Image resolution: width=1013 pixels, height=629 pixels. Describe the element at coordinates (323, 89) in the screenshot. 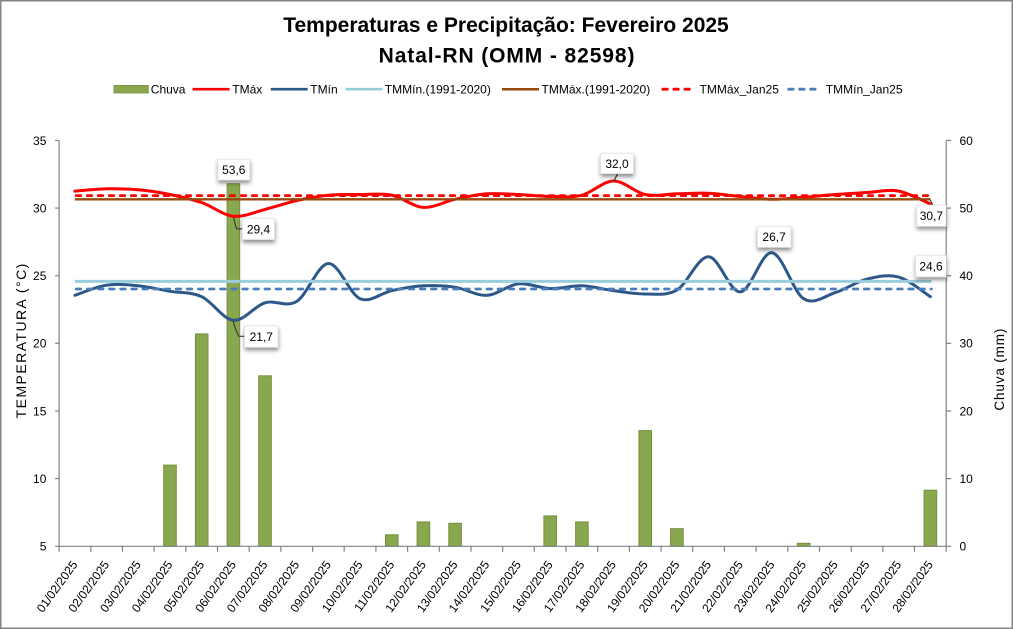

I see `svg-text: TMín` at that location.